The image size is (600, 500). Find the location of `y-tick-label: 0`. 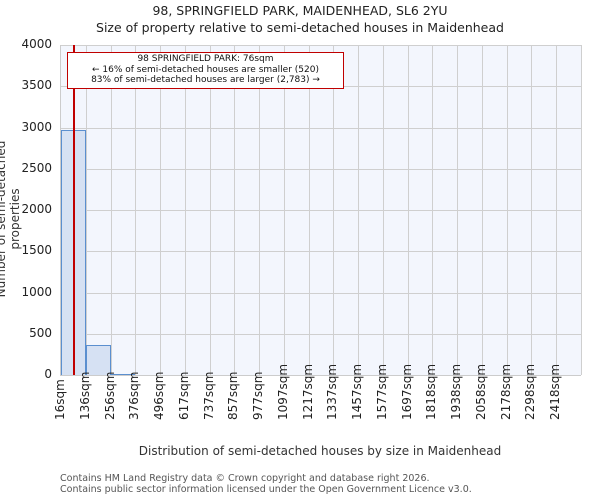

y-tick-label: 0 is located at coordinates (48, 374).